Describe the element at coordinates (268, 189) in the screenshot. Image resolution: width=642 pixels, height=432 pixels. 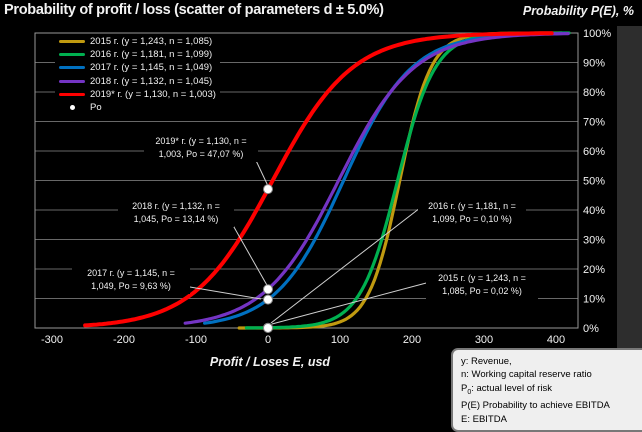
I see `po-dot-2019*` at that location.